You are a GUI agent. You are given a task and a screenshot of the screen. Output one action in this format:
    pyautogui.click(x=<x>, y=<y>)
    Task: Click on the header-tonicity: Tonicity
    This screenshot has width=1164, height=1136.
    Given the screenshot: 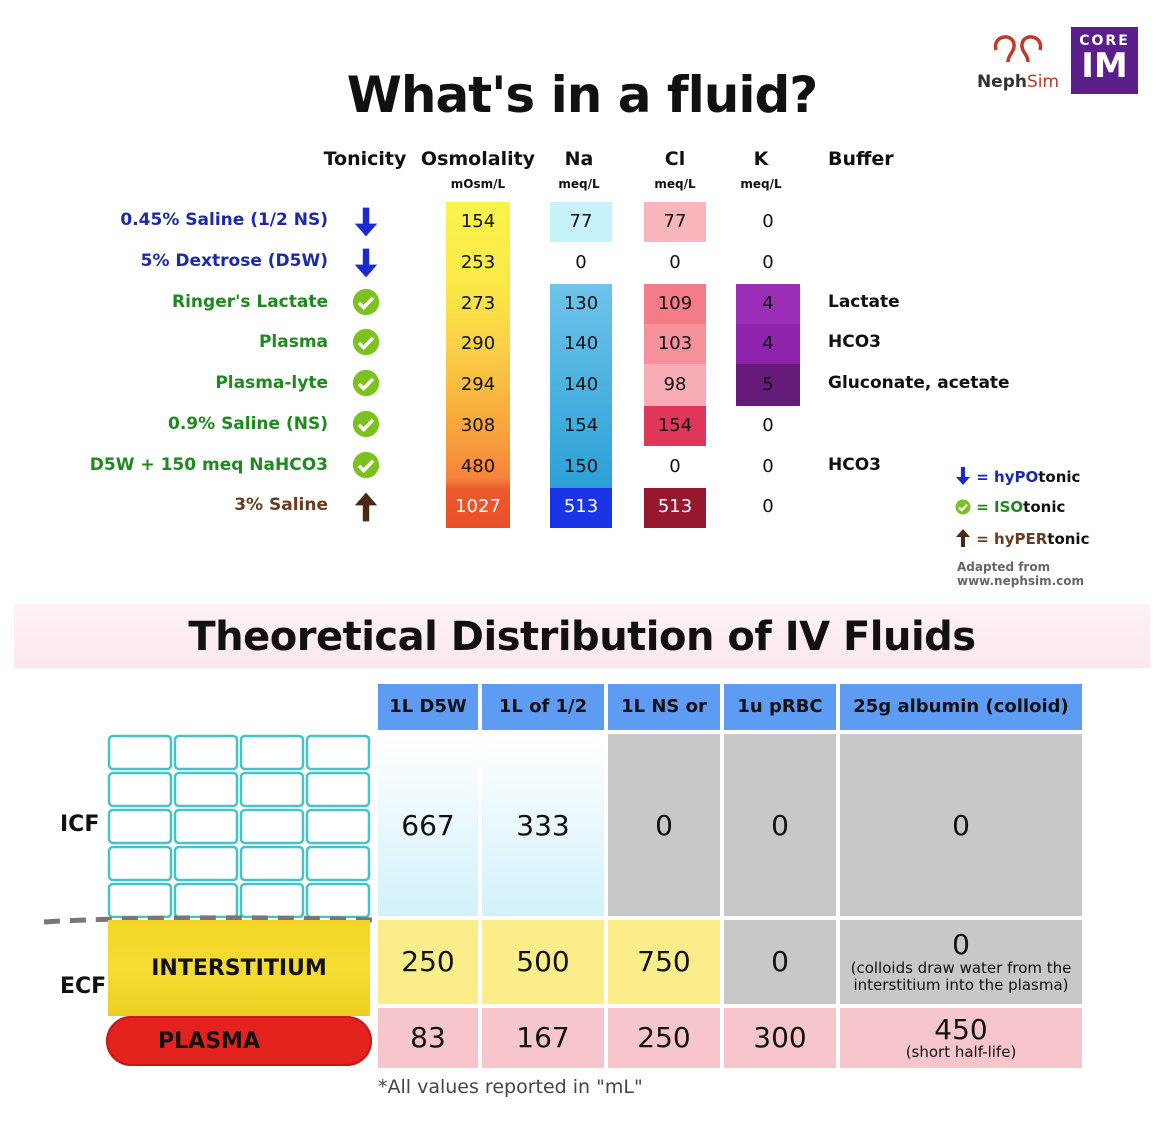 What is the action you would take?
    pyautogui.click(x=365, y=159)
    